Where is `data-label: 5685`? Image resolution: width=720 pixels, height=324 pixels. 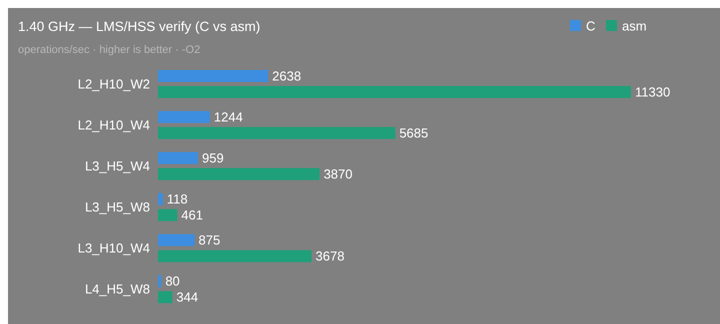 data-label: 5685 is located at coordinates (413, 133).